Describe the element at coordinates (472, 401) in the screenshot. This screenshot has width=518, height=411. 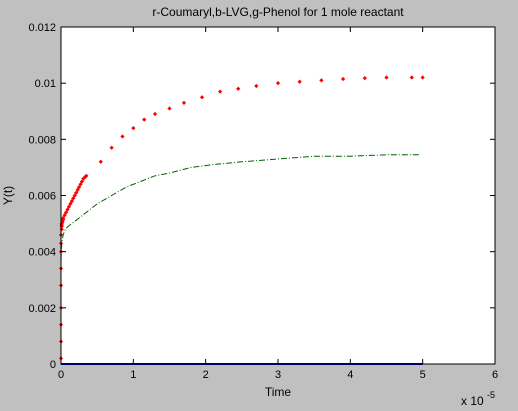
I see `x-exponent-label: x 10` at that location.